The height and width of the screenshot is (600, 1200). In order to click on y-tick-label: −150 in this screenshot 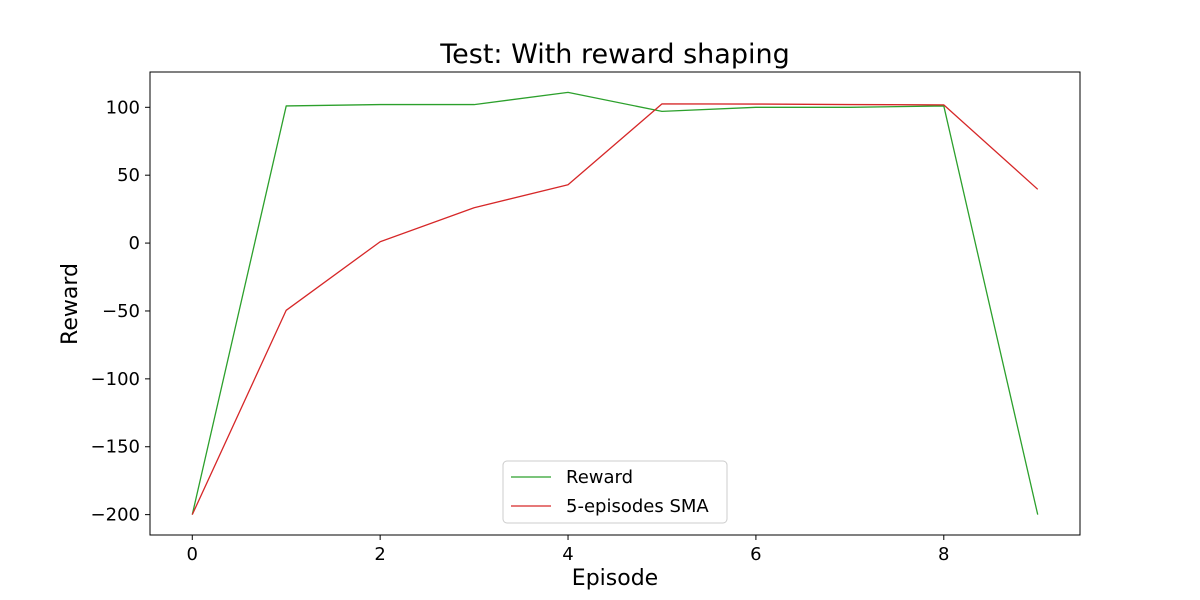, I will do `click(115, 447)`.